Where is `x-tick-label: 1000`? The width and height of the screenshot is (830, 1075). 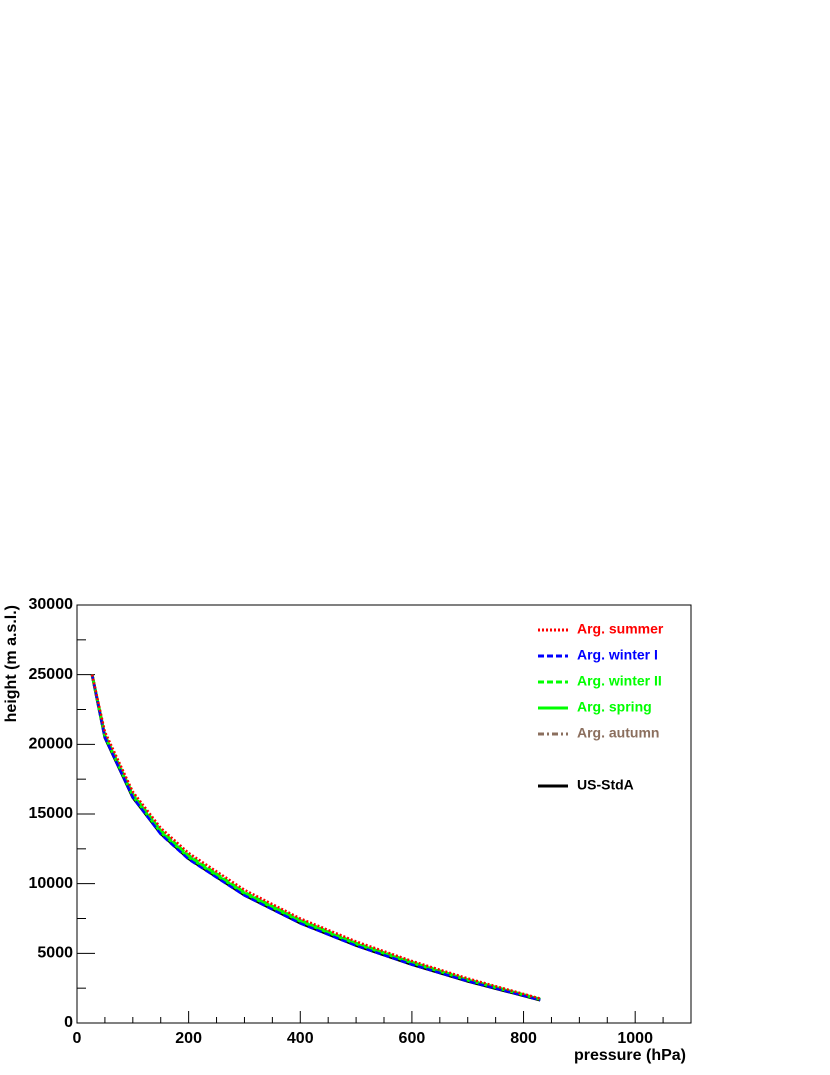 x-tick-label: 1000 is located at coordinates (635, 1038).